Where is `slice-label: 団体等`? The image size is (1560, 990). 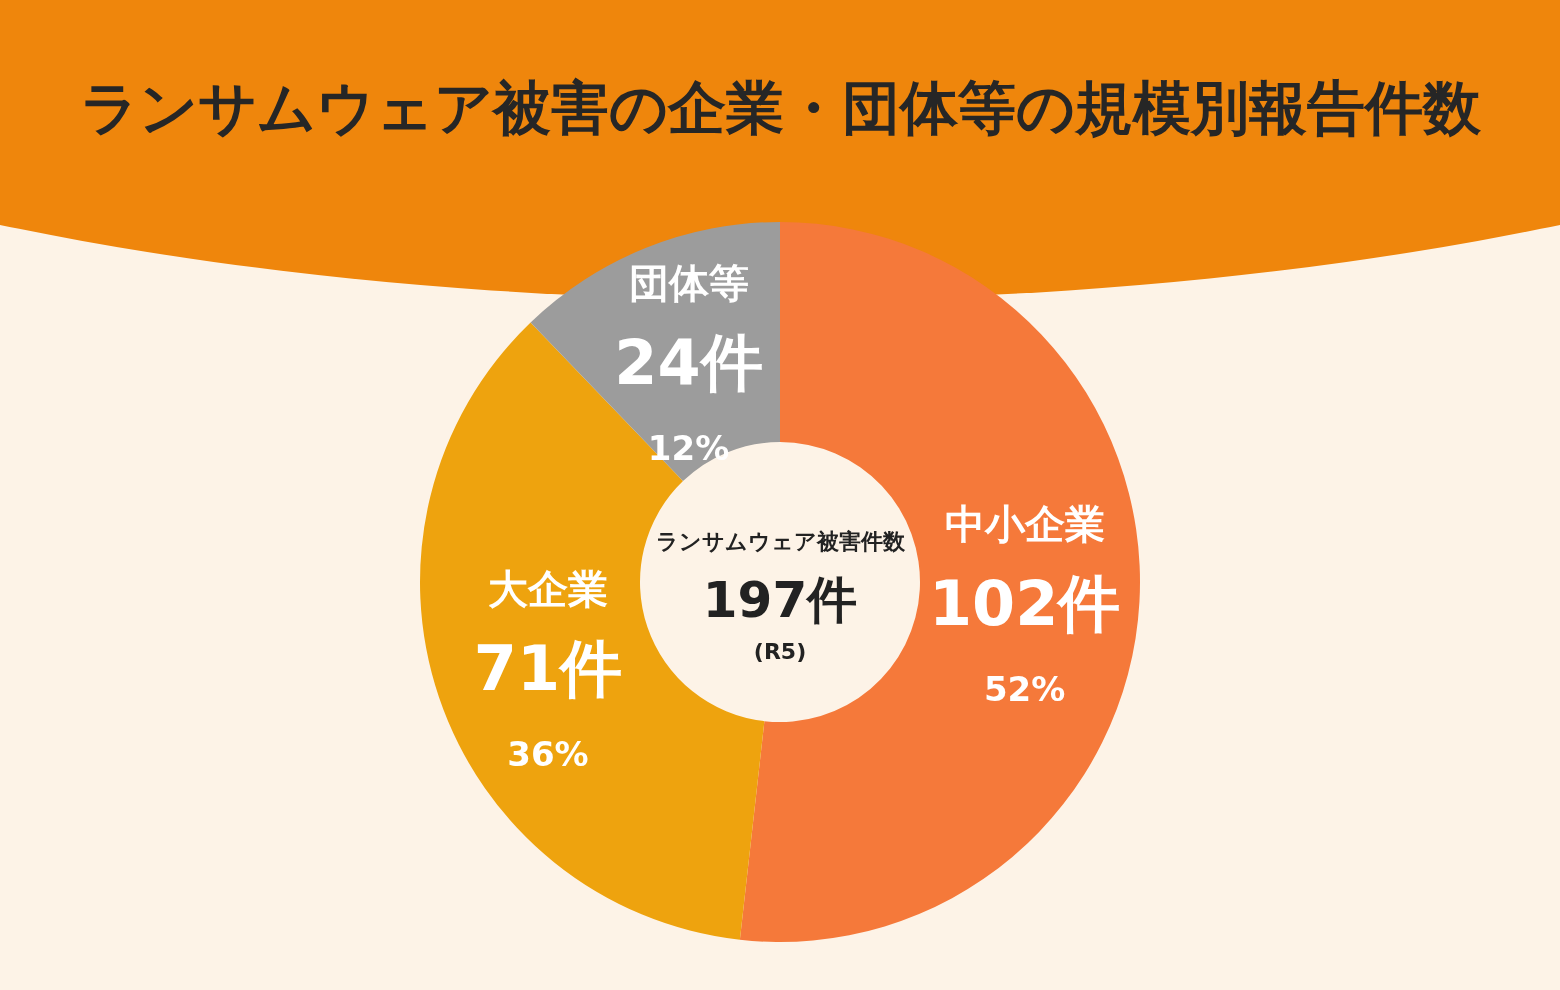
slice-label: 団体等 is located at coordinates (688, 282).